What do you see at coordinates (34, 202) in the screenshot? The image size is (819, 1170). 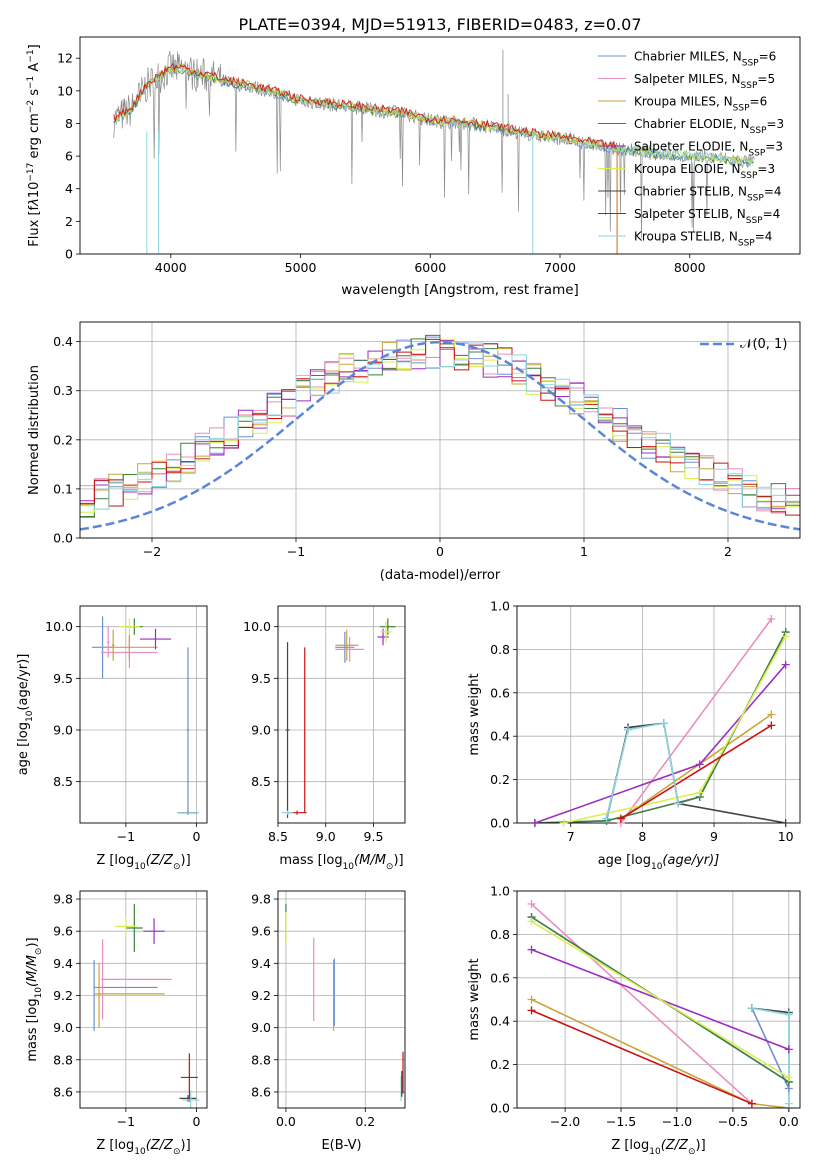 I see `y-axis-label-part: λ` at bounding box center [34, 202].